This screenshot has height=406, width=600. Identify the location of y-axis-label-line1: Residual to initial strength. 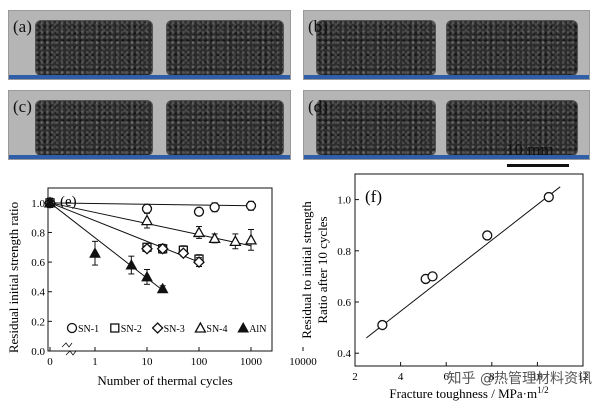
(306, 270).